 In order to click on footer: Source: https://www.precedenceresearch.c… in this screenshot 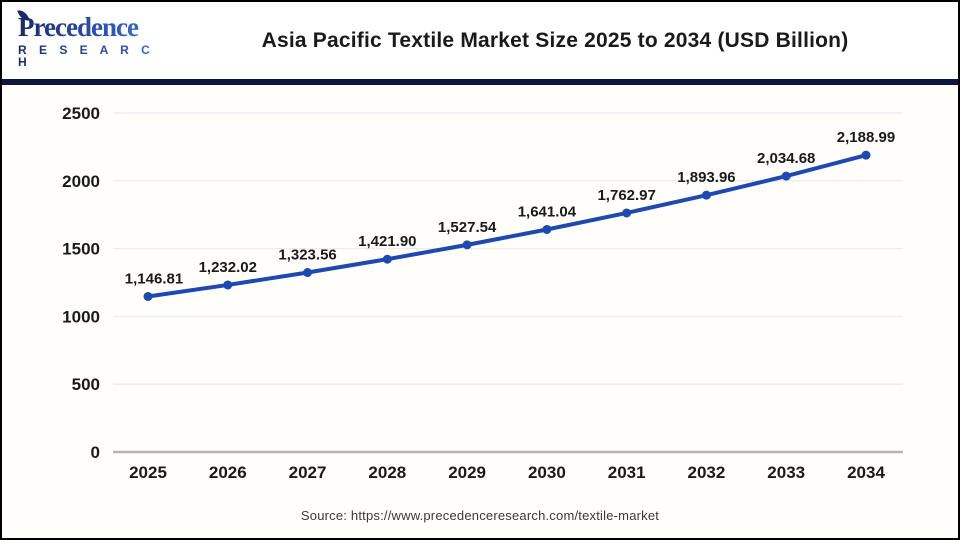, I will do `click(480, 523)`.